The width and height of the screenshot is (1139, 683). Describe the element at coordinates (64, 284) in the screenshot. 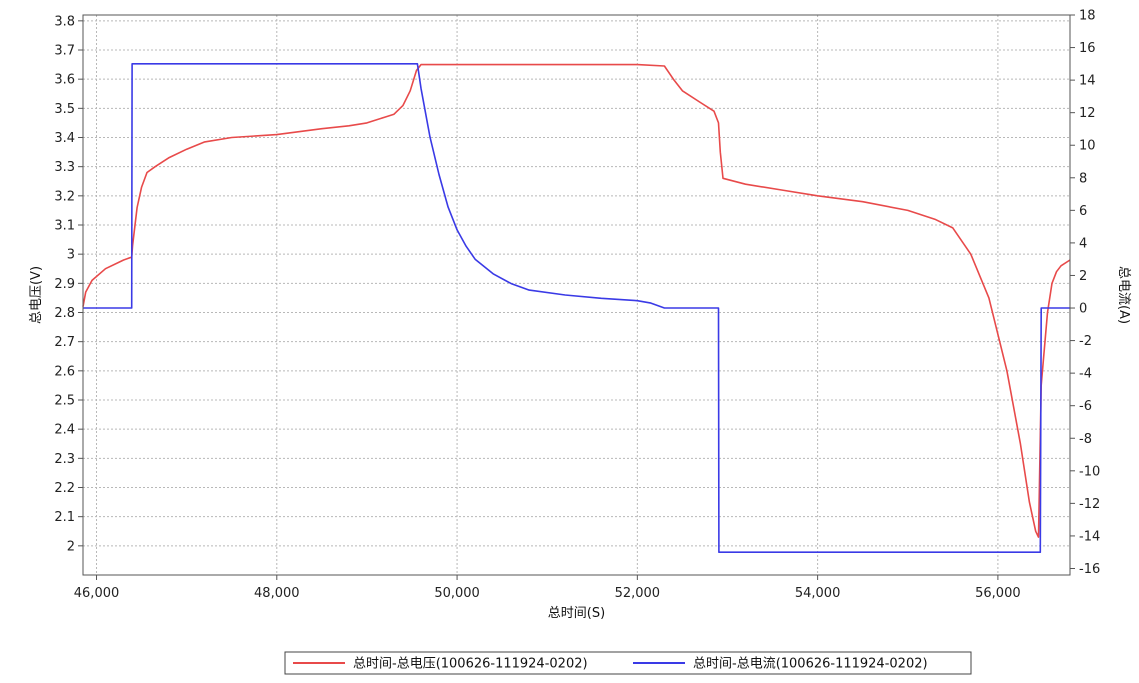

I see `y-tick-label: 2.9` at that location.